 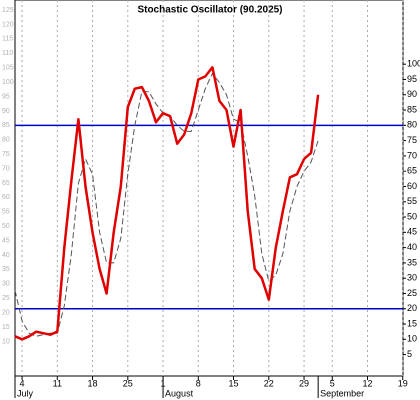 I want to click on y2-tick-label: 20, so click(x=6, y=312).